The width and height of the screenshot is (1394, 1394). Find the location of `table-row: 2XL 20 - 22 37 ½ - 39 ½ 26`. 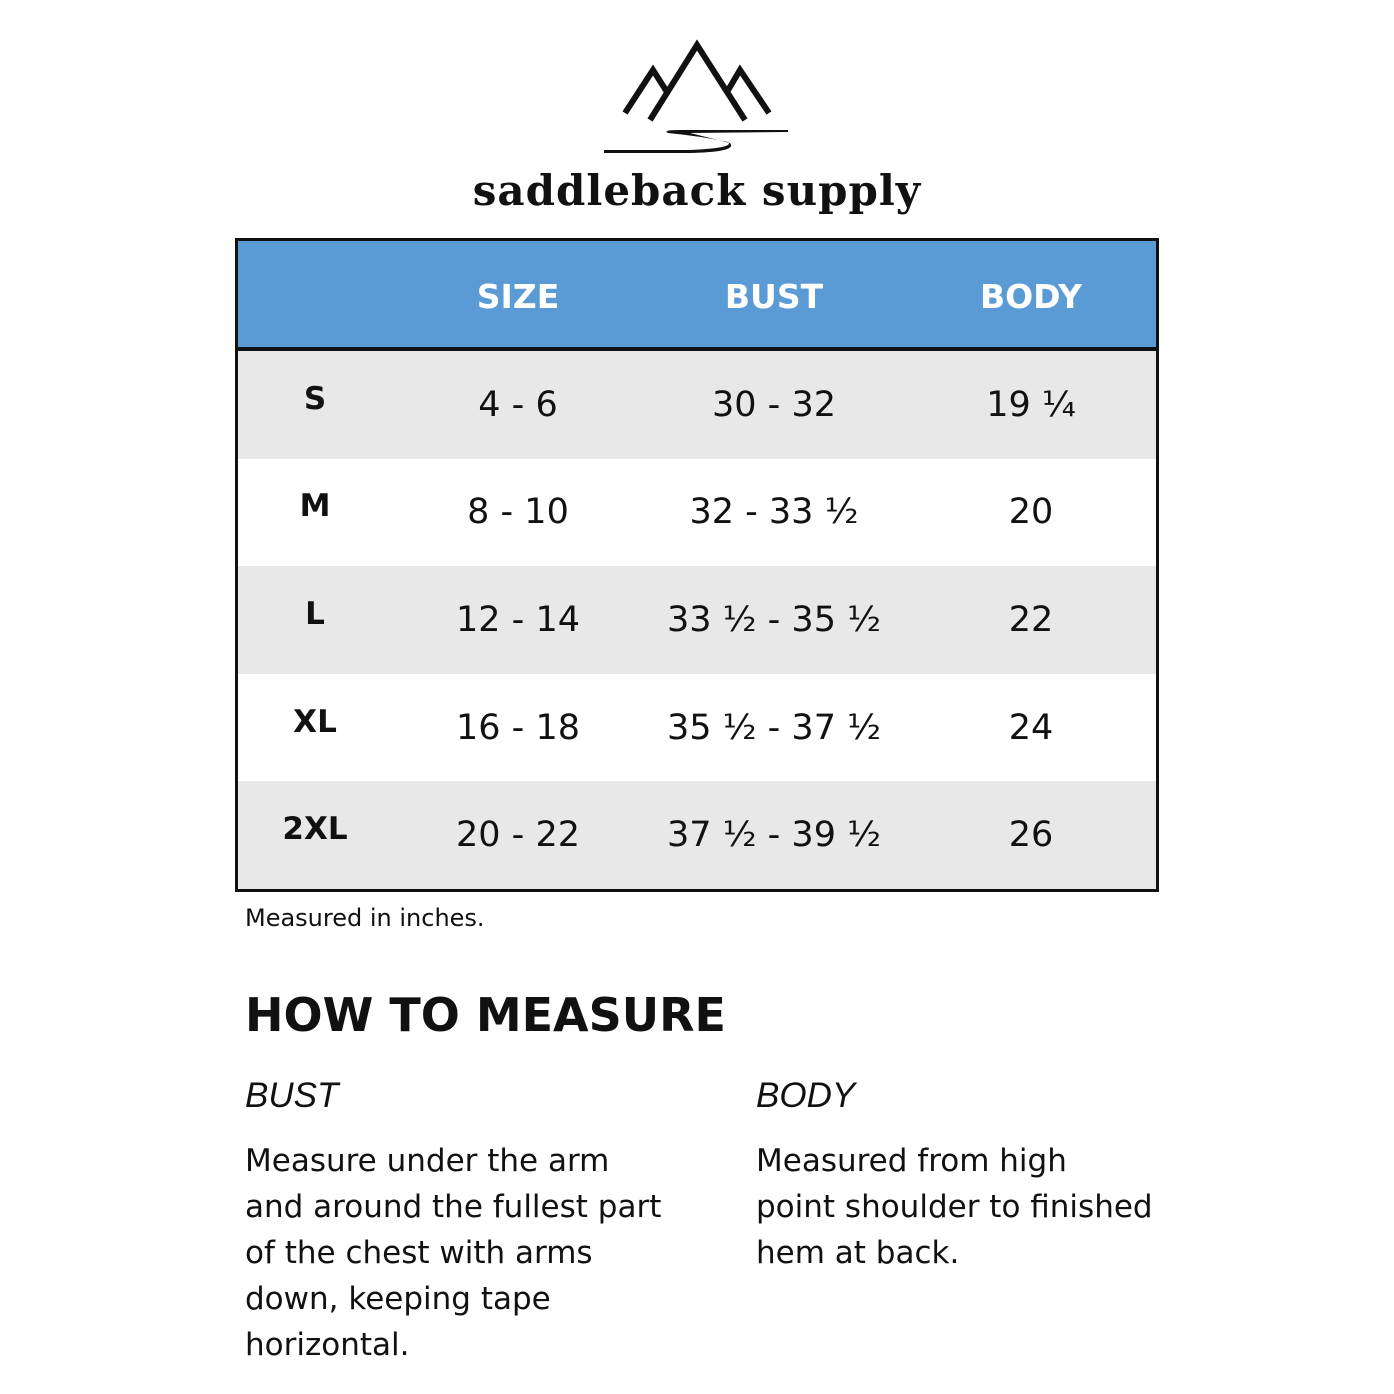

table-row: 2XL 20 - 22 37 ½ - 39 ½ 26 is located at coordinates (697, 835).